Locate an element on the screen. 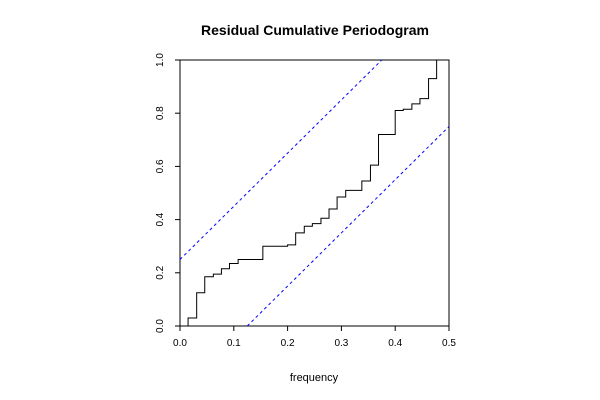  y-tick-label: 0.0 is located at coordinates (160, 326).